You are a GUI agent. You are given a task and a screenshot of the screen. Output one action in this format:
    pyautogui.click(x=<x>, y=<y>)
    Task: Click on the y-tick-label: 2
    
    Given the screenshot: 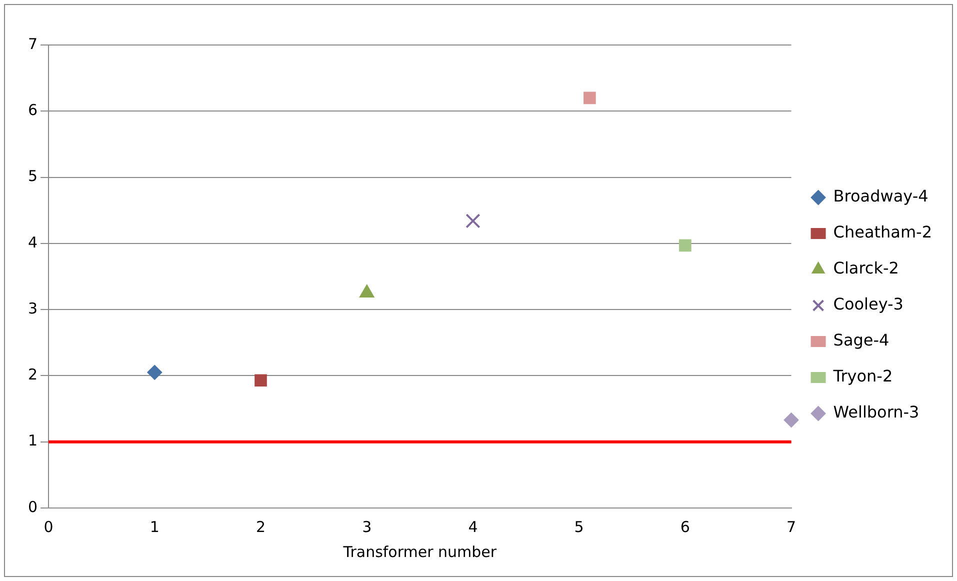 What is the action you would take?
    pyautogui.click(x=33, y=375)
    